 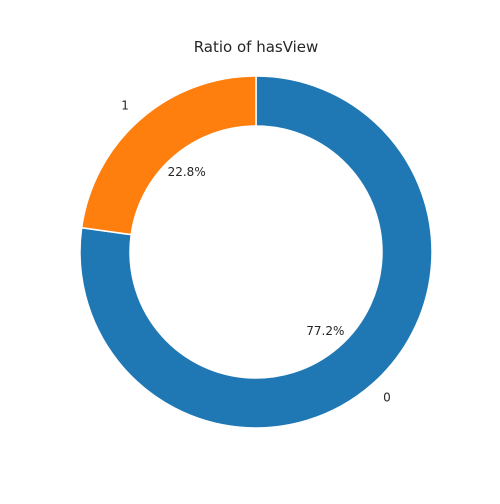 I want to click on chart-title: Ratio of hasView, so click(x=256, y=47).